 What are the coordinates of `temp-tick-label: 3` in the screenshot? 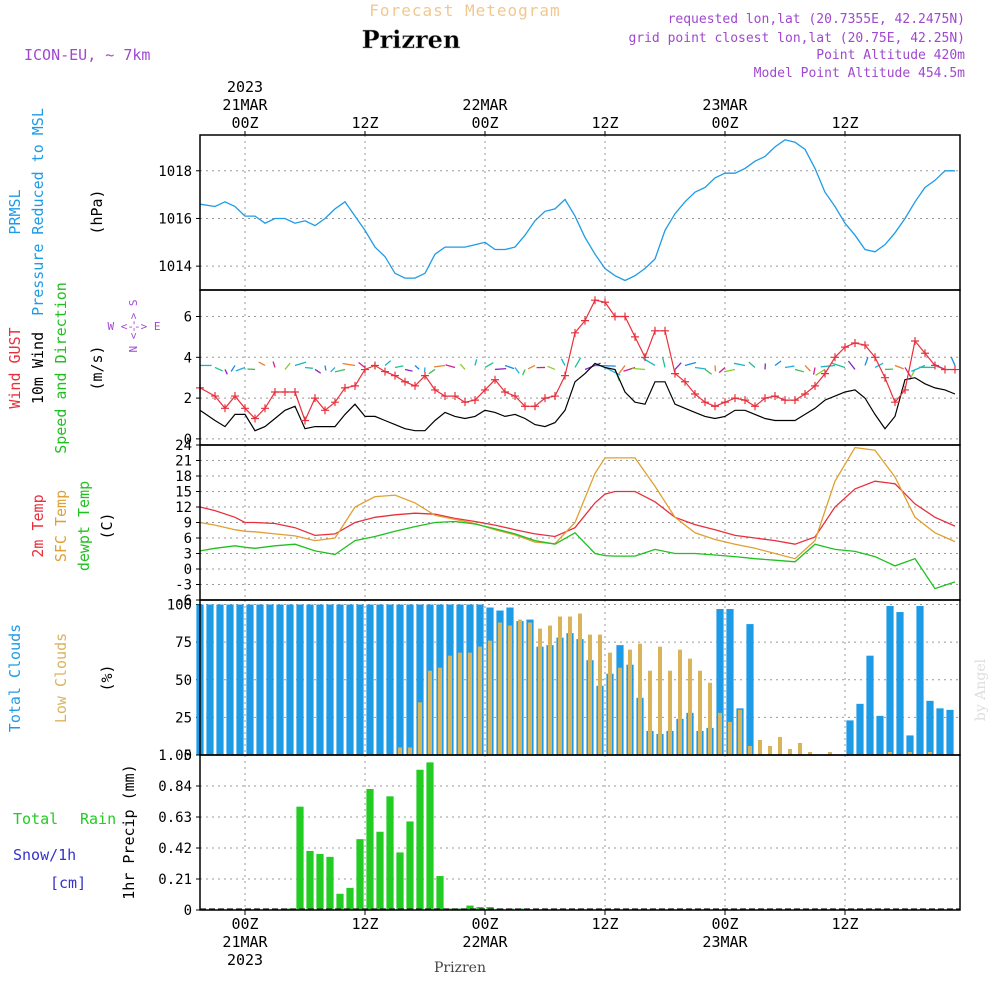 It's located at (188, 555).